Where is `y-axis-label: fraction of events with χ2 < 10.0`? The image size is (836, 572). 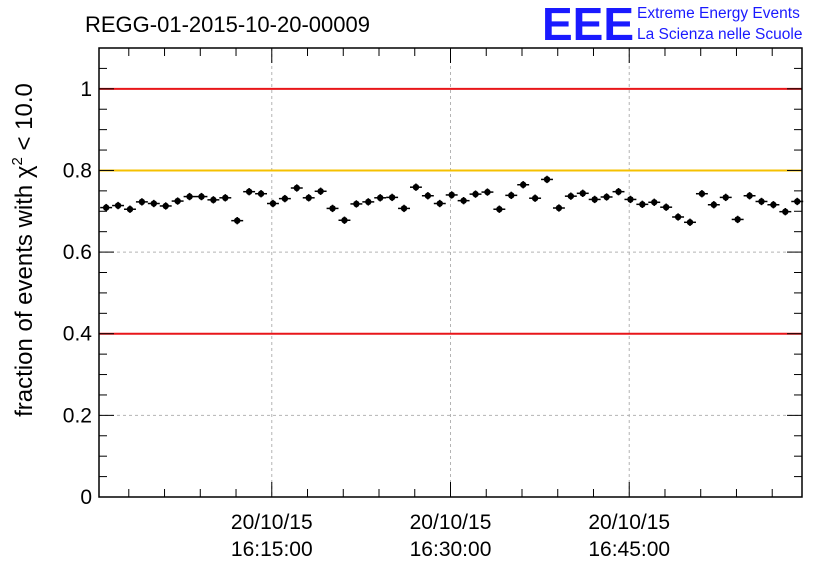
y-axis-label: fraction of events with χ2 < 10.0 is located at coordinates (23, 250).